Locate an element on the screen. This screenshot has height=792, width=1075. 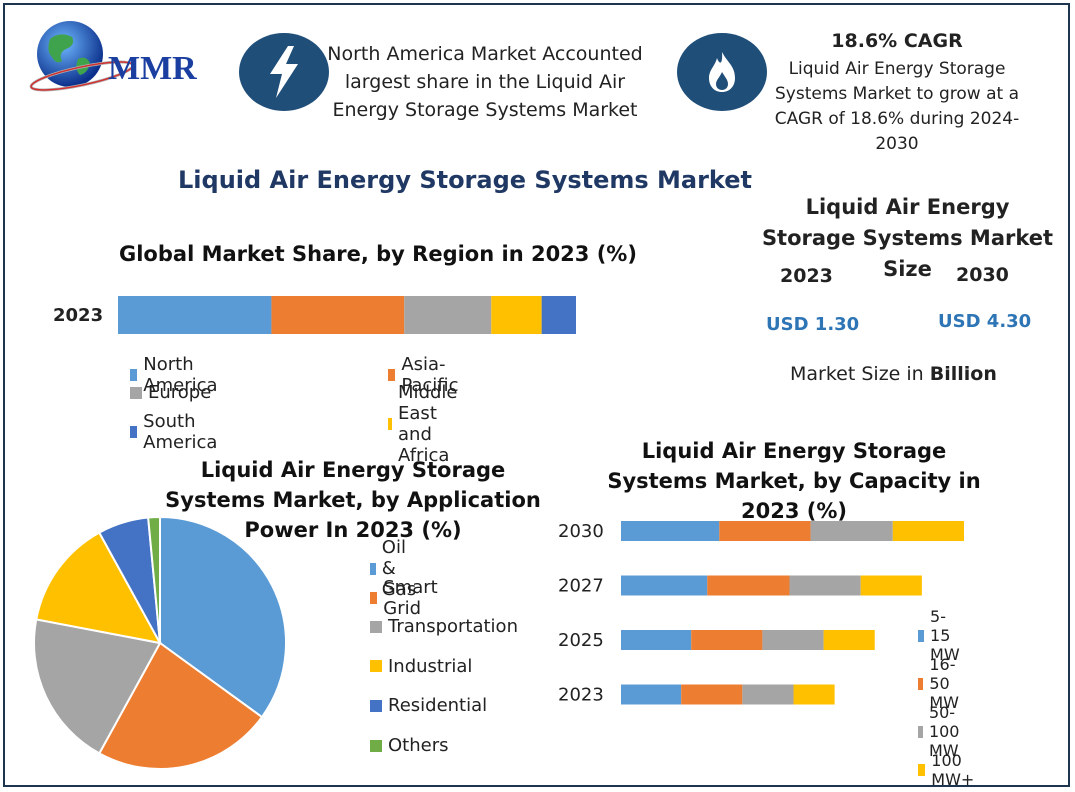
legend-label: South America is located at coordinates (180, 432).